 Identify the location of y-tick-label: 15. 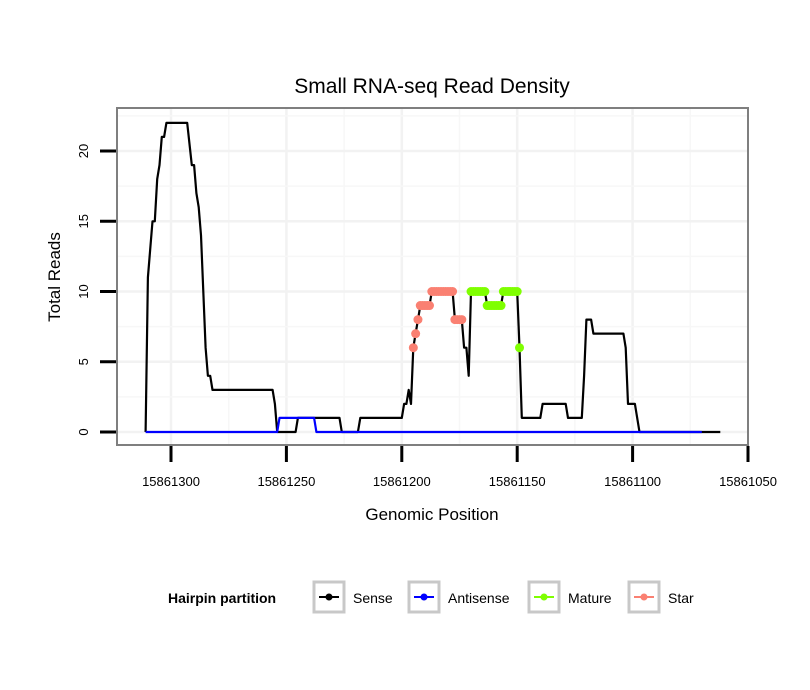
(83, 221).